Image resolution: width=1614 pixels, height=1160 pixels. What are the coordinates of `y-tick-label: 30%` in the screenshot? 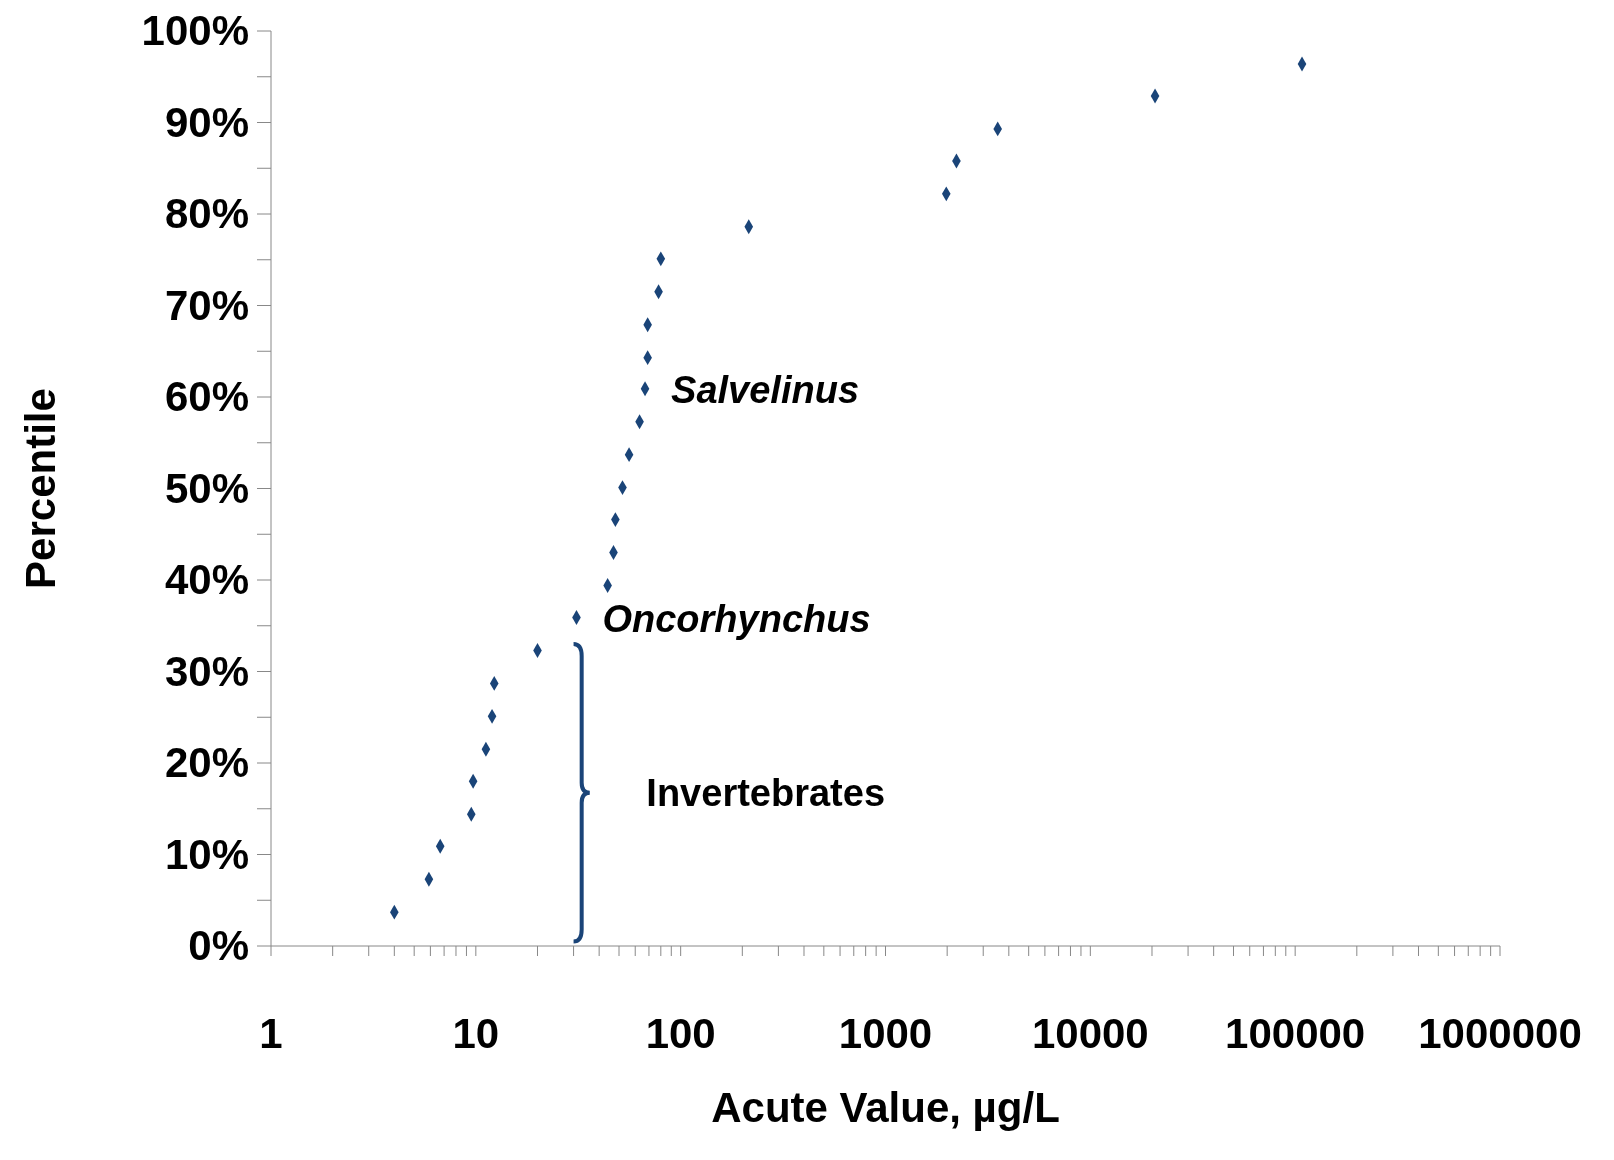 It's located at (206, 671).